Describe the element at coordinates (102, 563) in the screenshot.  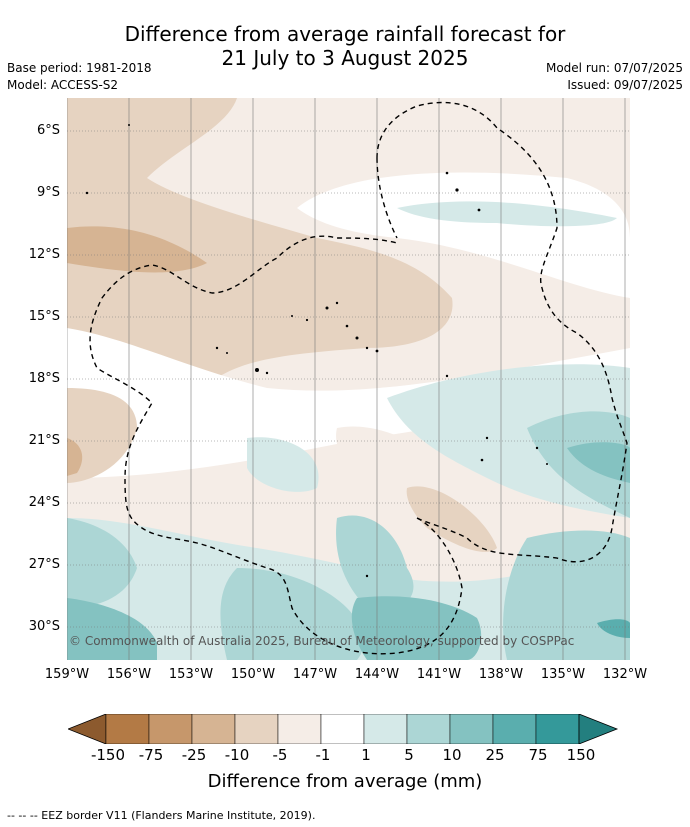
I see `wetter-zone-southwest` at that location.